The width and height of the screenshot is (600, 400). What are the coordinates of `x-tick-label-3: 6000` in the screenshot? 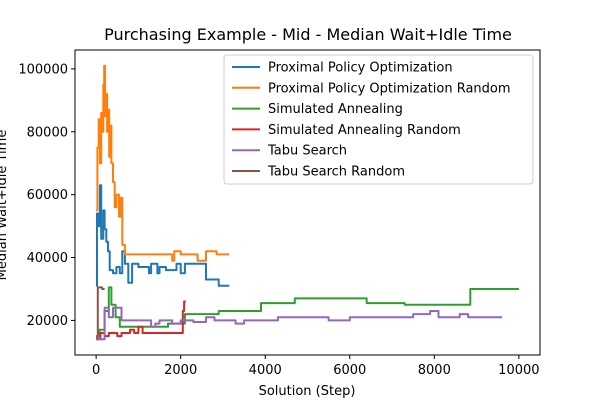 It's located at (349, 370).